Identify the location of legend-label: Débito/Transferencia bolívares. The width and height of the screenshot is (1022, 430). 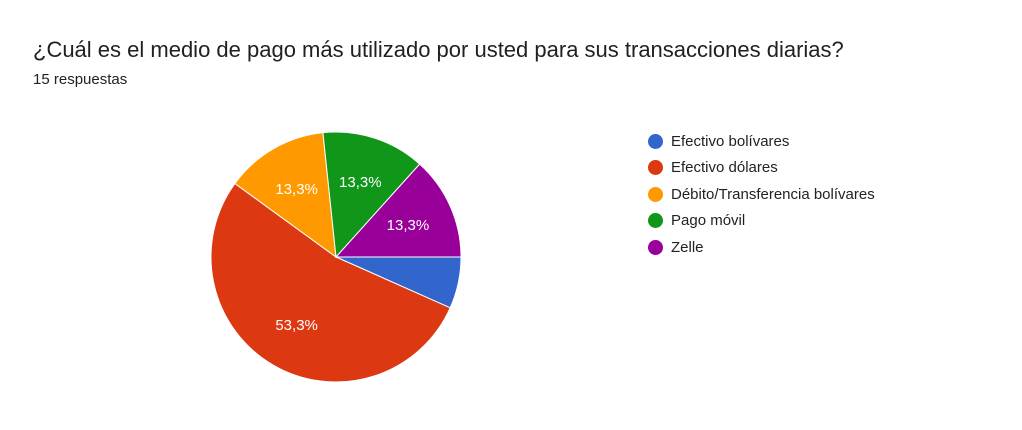
(773, 194).